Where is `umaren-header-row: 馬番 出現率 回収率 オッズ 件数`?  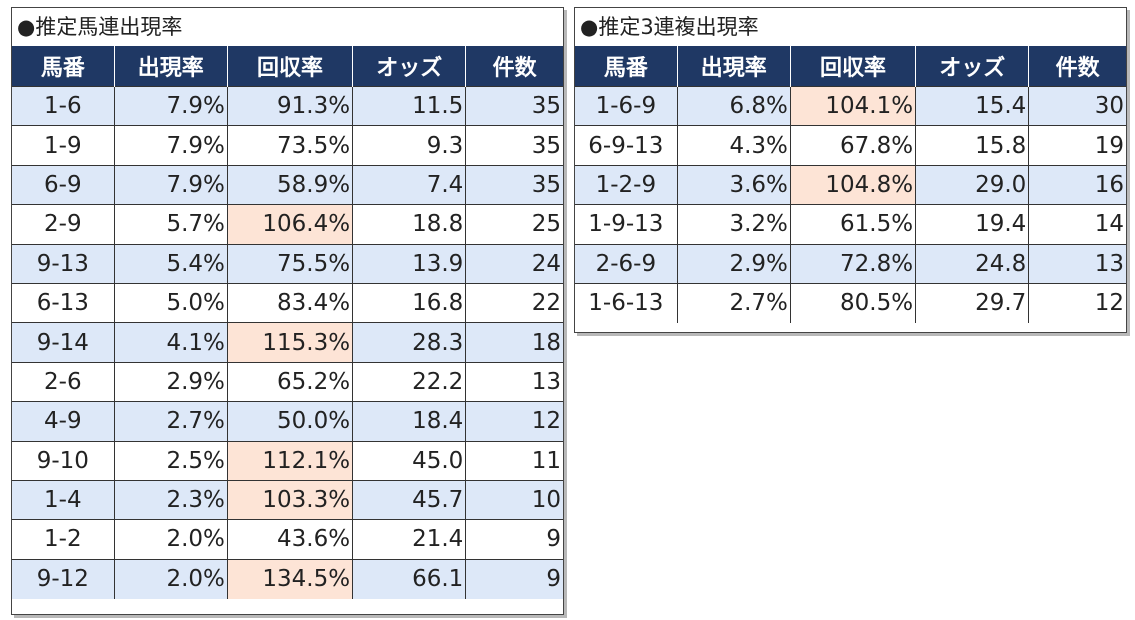
umaren-header-row: 馬番 出現率 回収率 オッズ 件数 is located at coordinates (287, 66).